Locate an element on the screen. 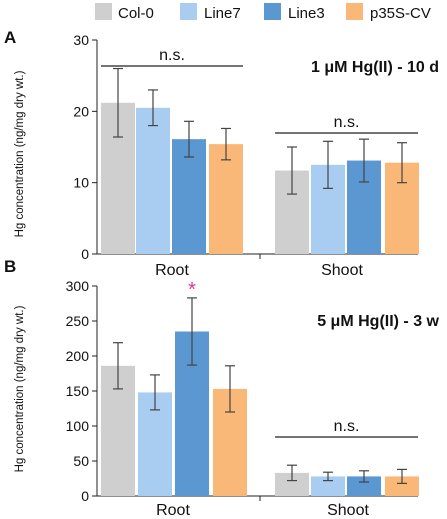 This screenshot has height=519, width=447. panel-b-ytick-label: 150 is located at coordinates (78, 391).